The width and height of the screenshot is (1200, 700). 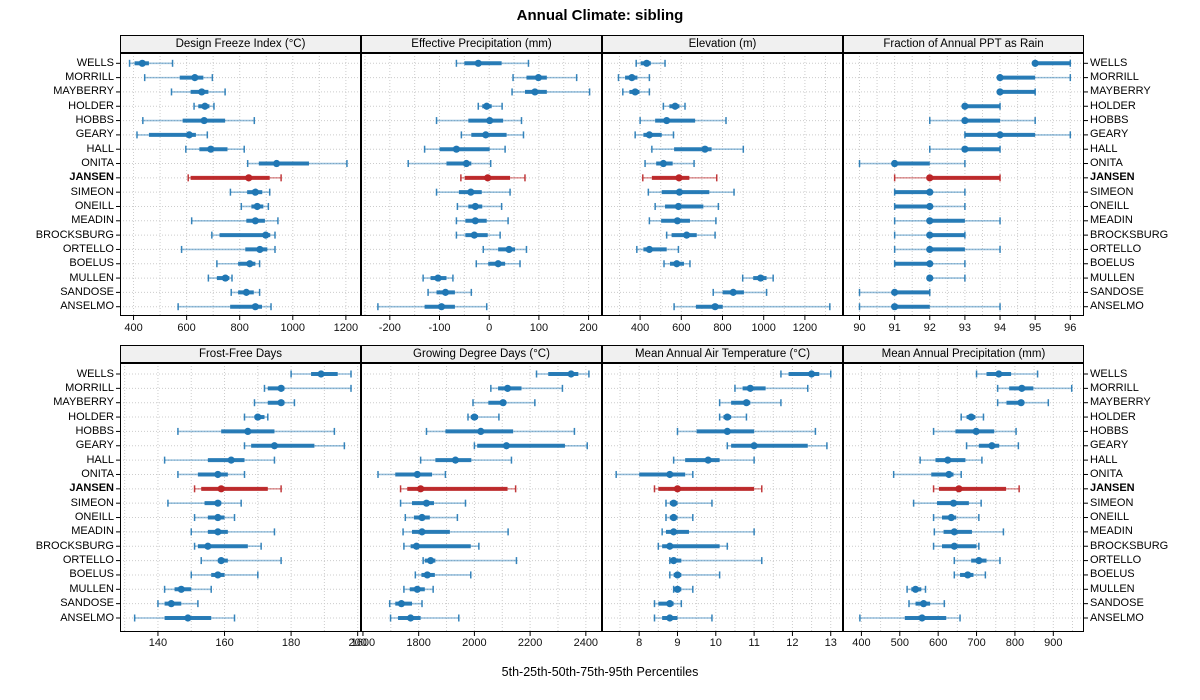 I want to click on x-tick-label: 500, so click(x=899, y=643).